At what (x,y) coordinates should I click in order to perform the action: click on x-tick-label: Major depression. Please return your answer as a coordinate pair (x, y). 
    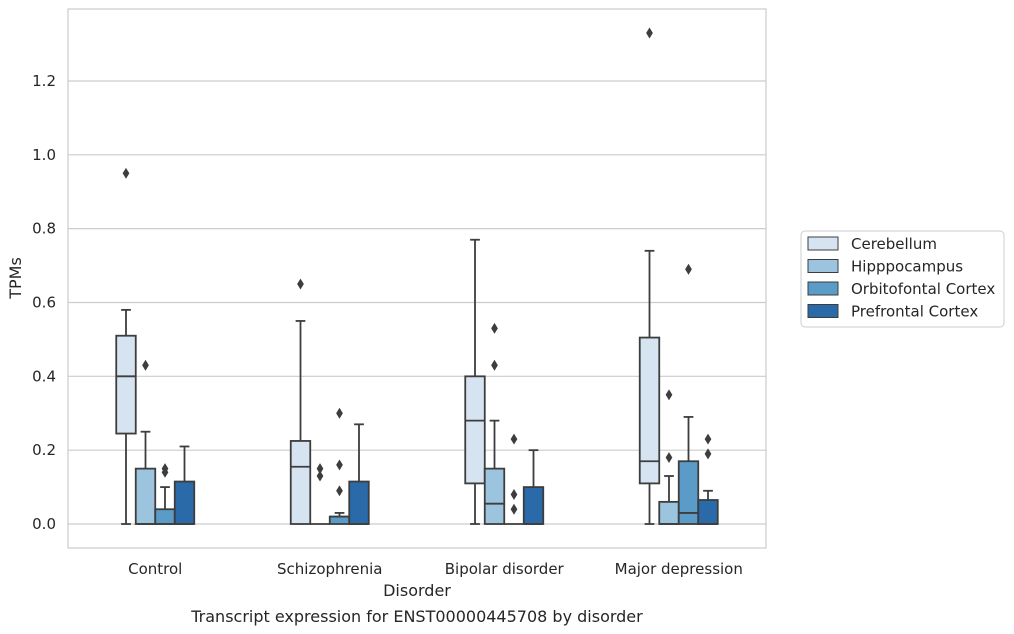
    Looking at the image, I should click on (679, 569).